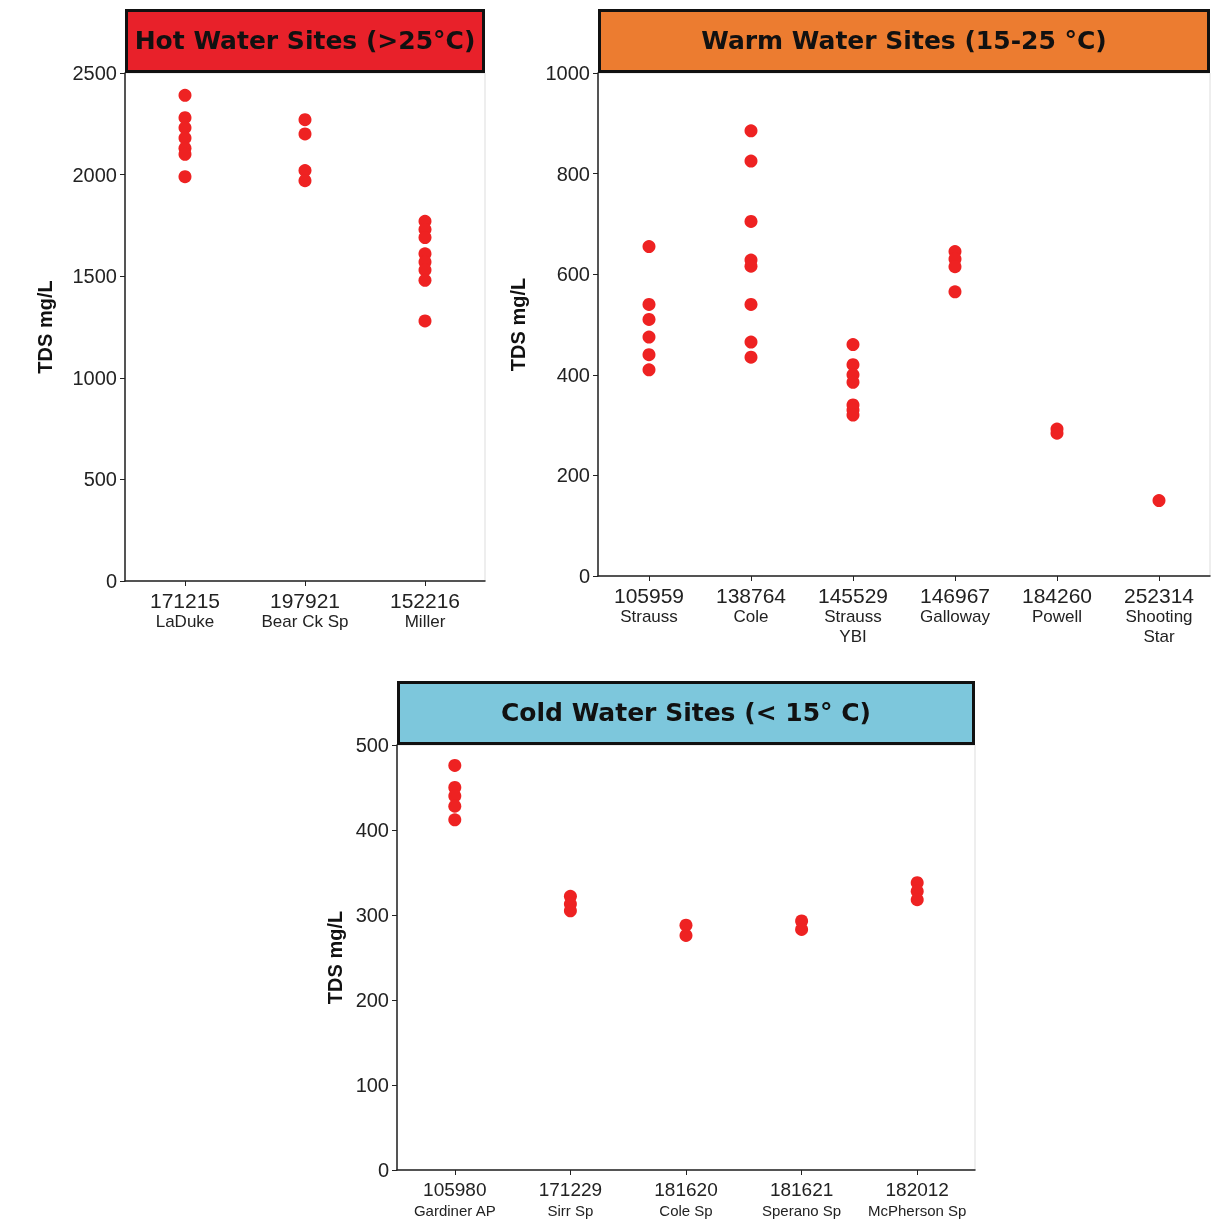  What do you see at coordinates (1159, 614) in the screenshot?
I see `x-tick-label: 252314 Shooting Star` at bounding box center [1159, 614].